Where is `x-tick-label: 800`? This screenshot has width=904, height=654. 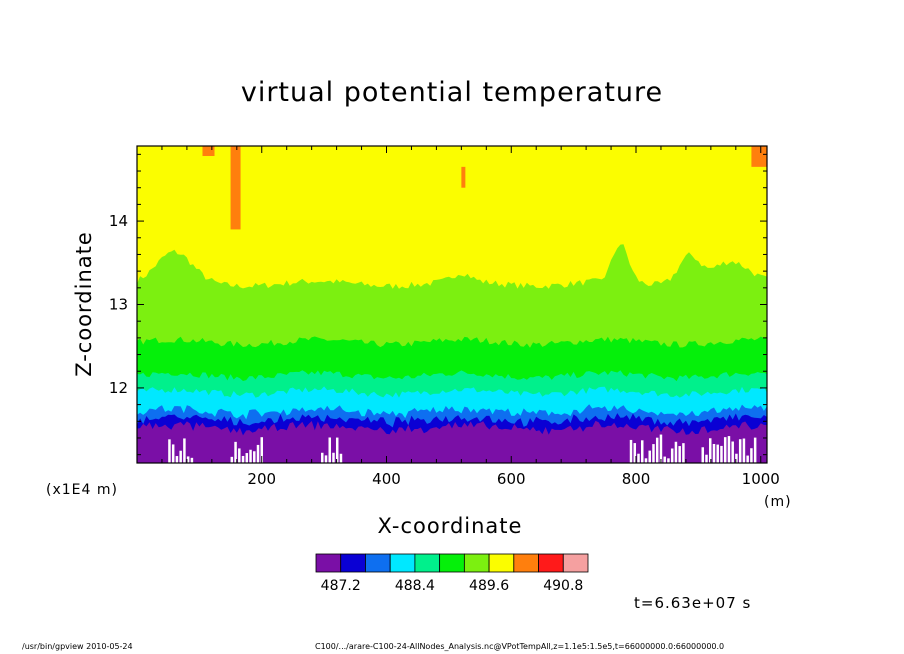 x-tick-label: 800 is located at coordinates (636, 479).